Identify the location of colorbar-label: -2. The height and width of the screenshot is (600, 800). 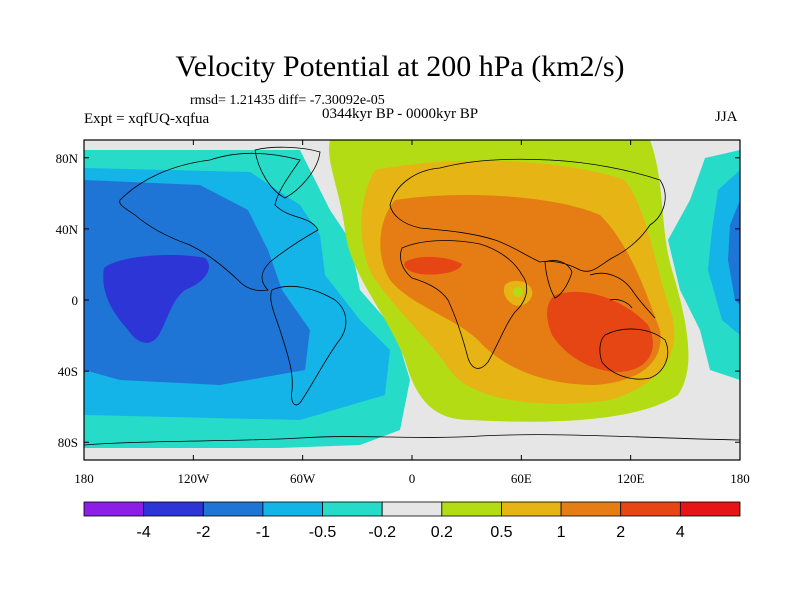
(203, 532).